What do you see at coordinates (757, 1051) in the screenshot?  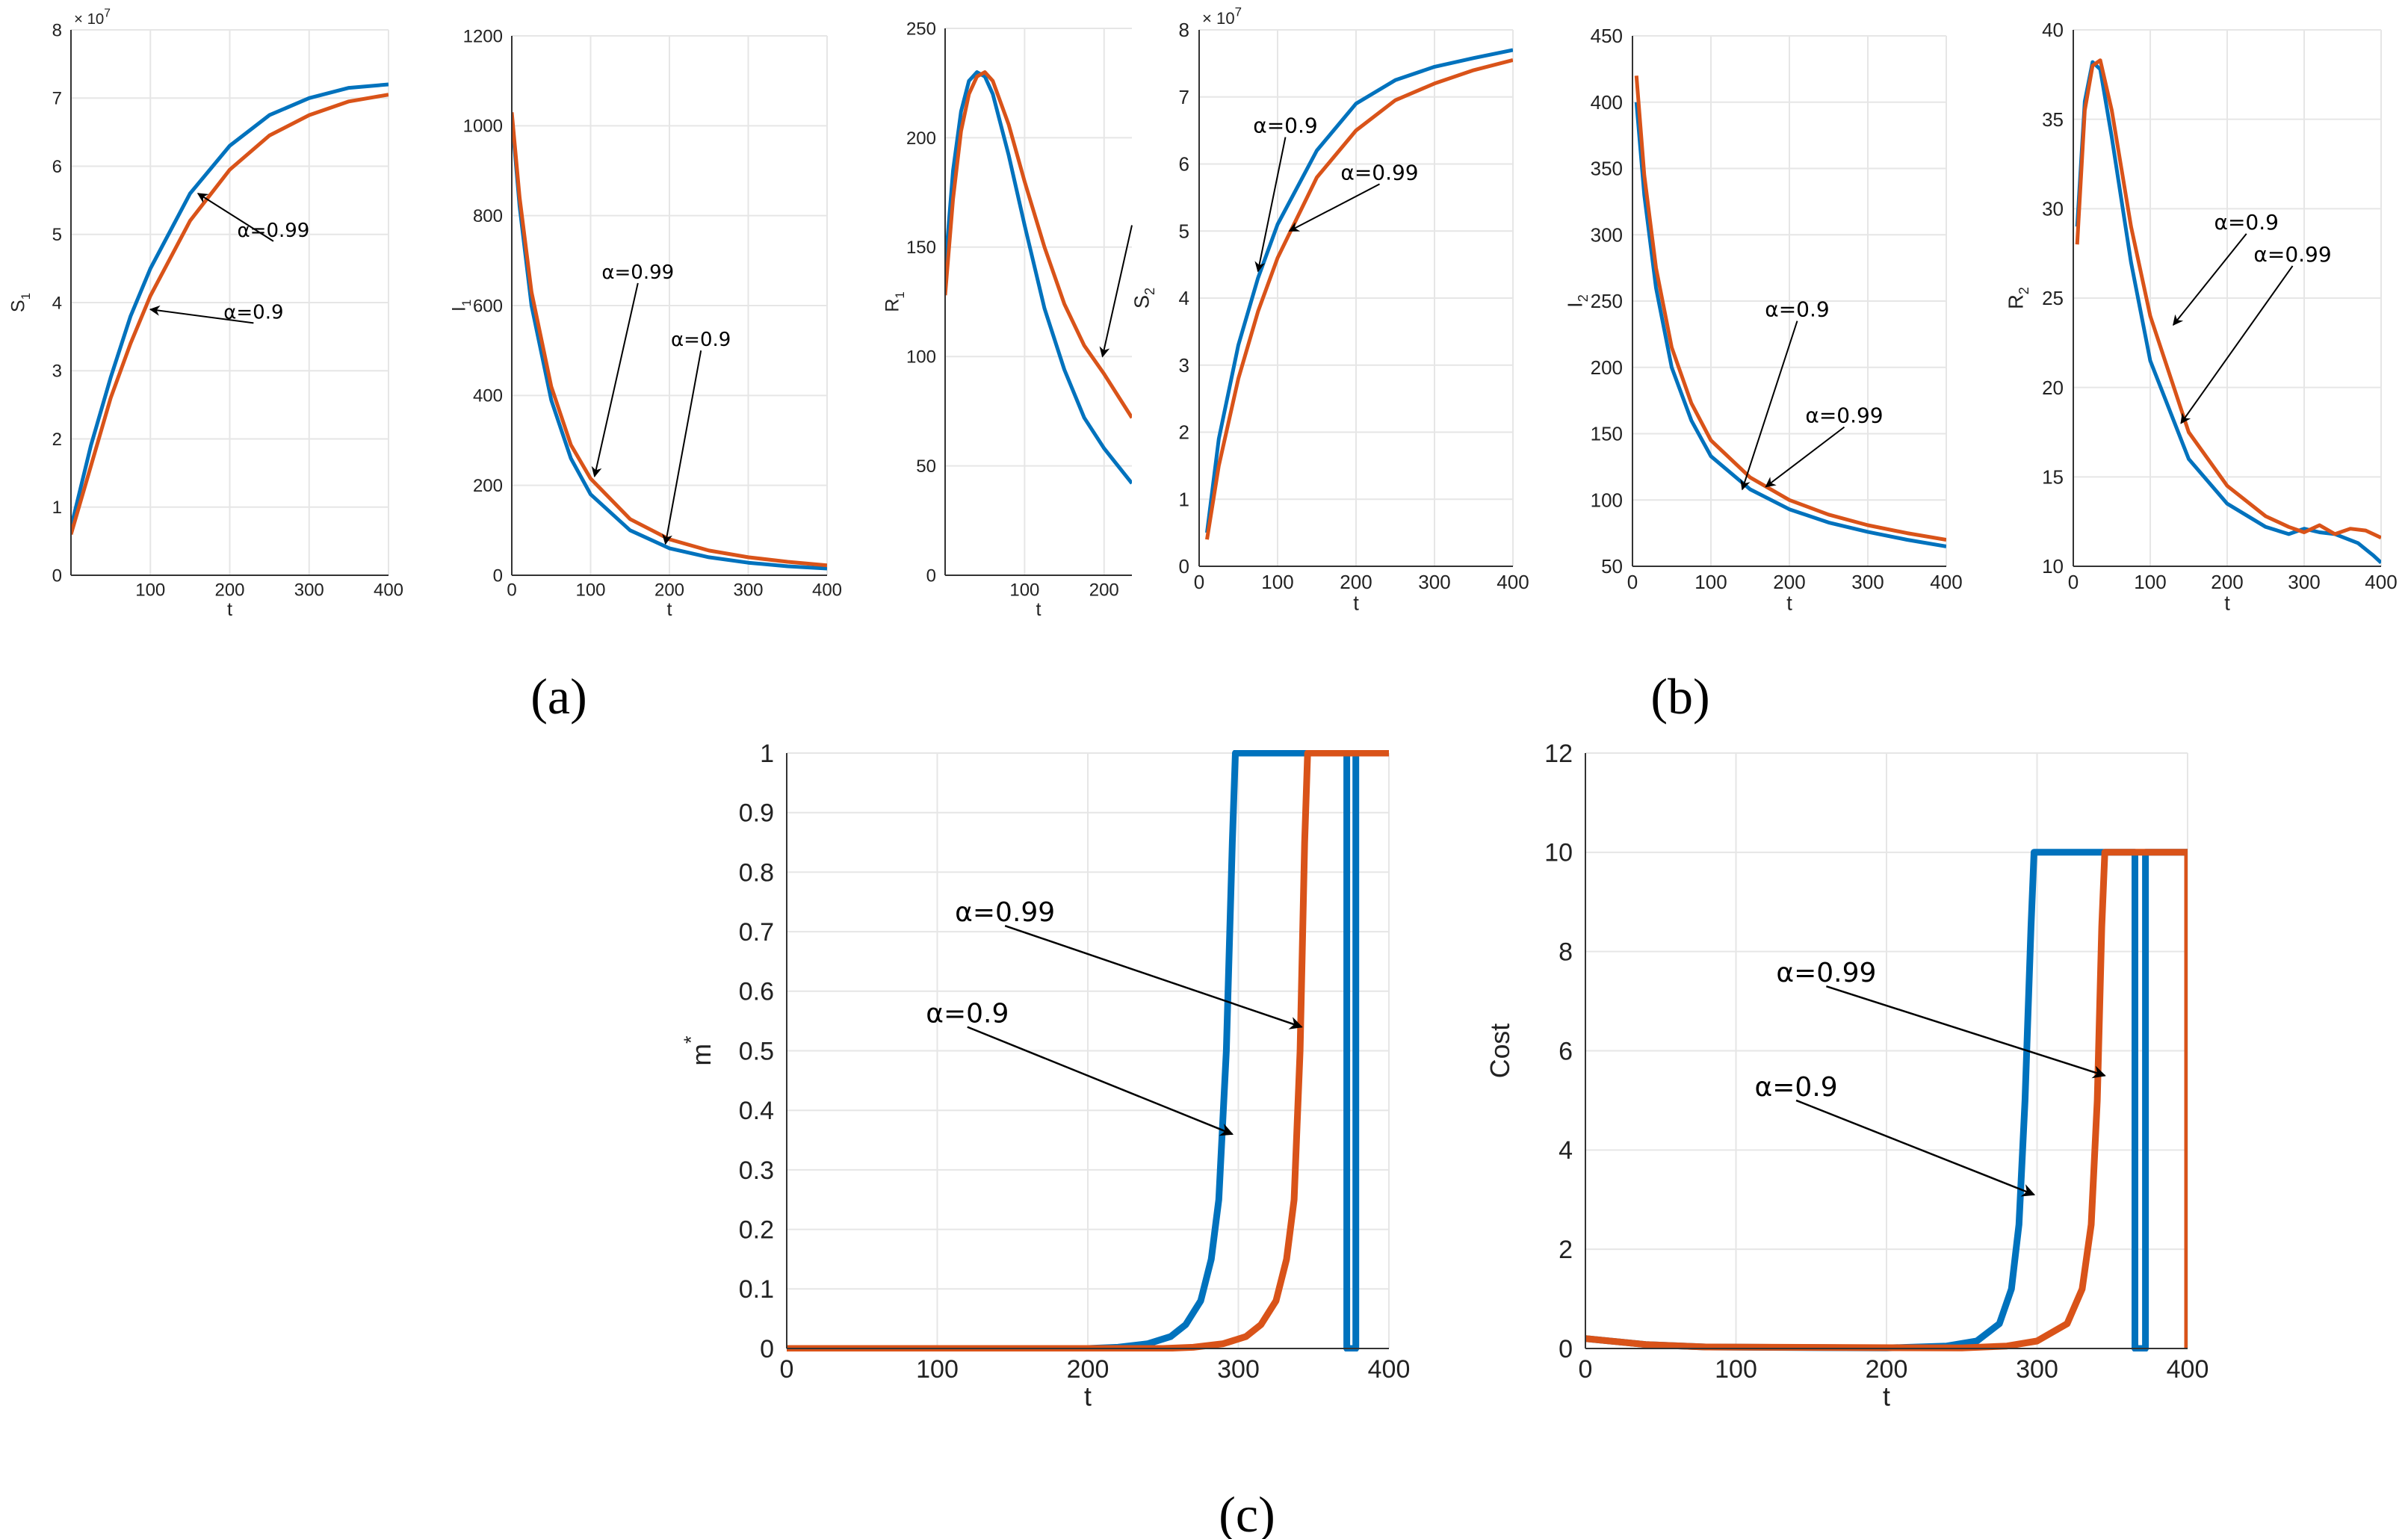 I see `y-tick-label: 0.5` at bounding box center [757, 1051].